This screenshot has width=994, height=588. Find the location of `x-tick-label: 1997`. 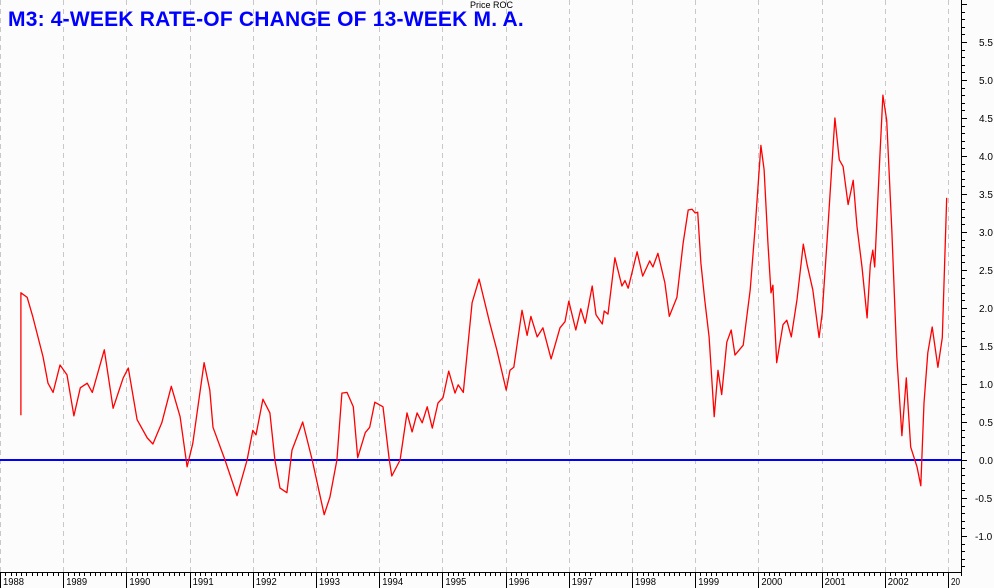

x-tick-label: 1997 is located at coordinates (582, 582).